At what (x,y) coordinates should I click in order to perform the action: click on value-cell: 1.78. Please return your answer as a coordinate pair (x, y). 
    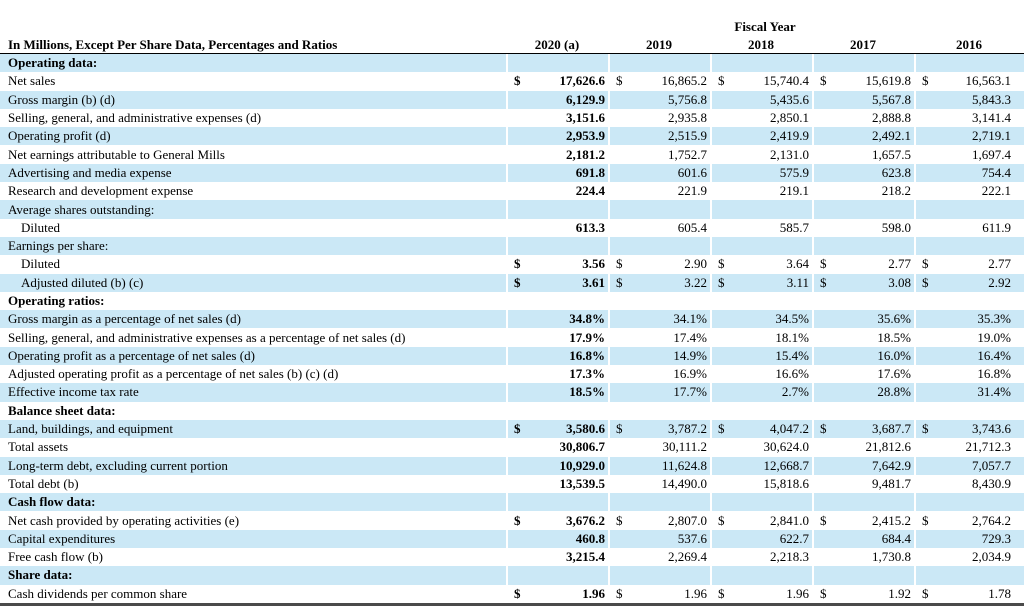
    Looking at the image, I should click on (999, 593).